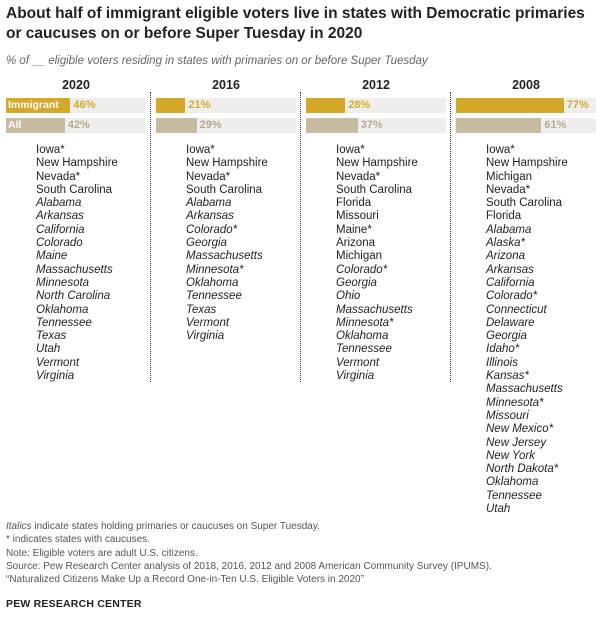 The width and height of the screenshot is (600, 622). Describe the element at coordinates (76, 125) in the screenshot. I see `bar-track-all: All 42%` at that location.